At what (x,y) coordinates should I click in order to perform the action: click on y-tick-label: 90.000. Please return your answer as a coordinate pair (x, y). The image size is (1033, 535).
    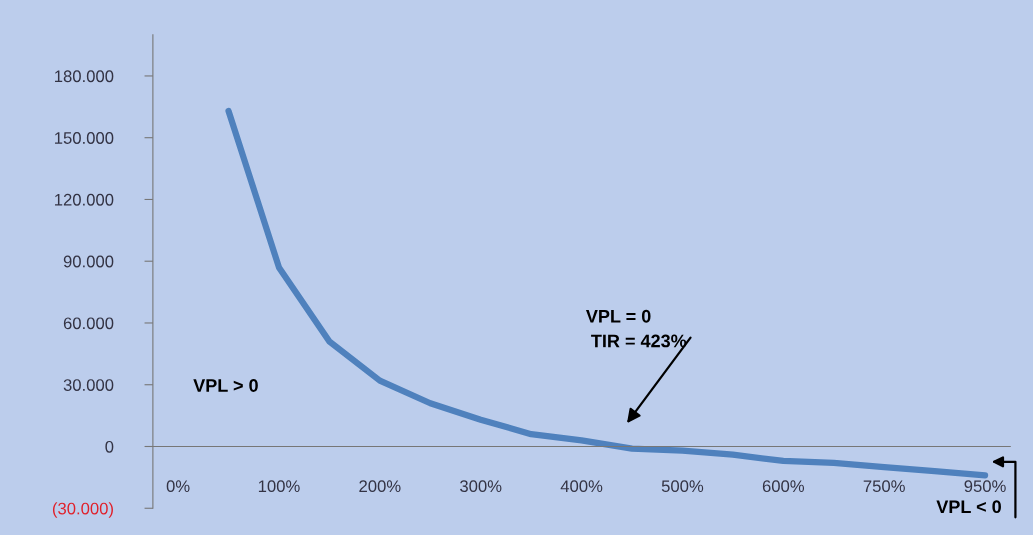
    Looking at the image, I should click on (88, 261).